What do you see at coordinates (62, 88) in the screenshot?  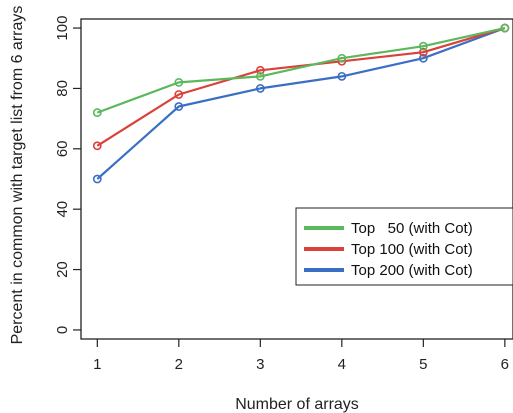 I see `y-tick-label: 80` at bounding box center [62, 88].